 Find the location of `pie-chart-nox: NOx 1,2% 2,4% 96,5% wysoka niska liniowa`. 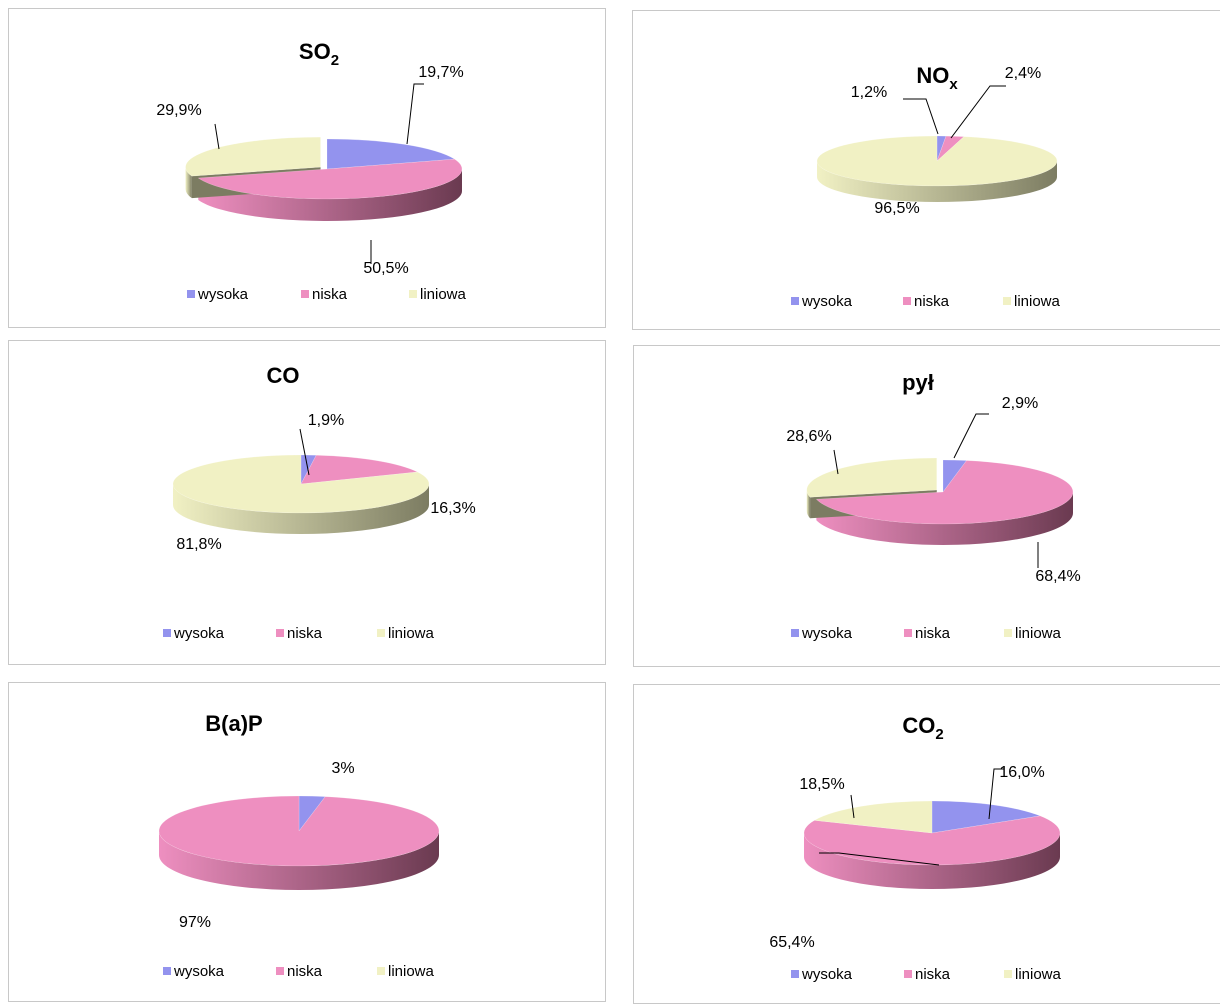

pie-chart-nox: NOx 1,2% 2,4% 96,5% wysoka niska liniowa is located at coordinates (926, 186).